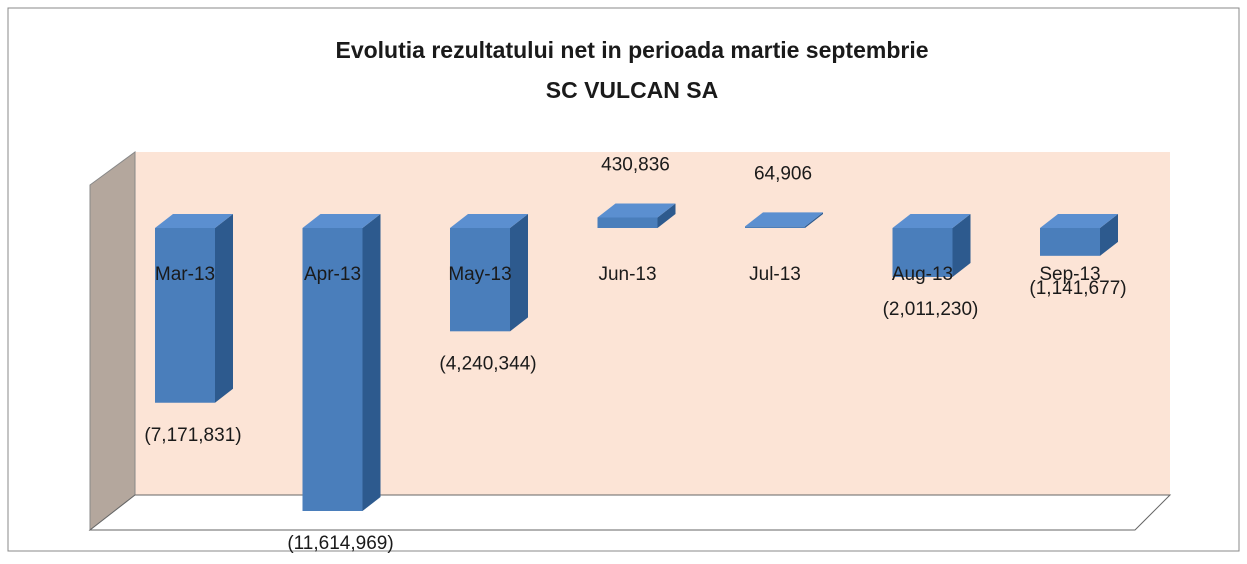  I want to click on data-label: 64,906, so click(783, 173).